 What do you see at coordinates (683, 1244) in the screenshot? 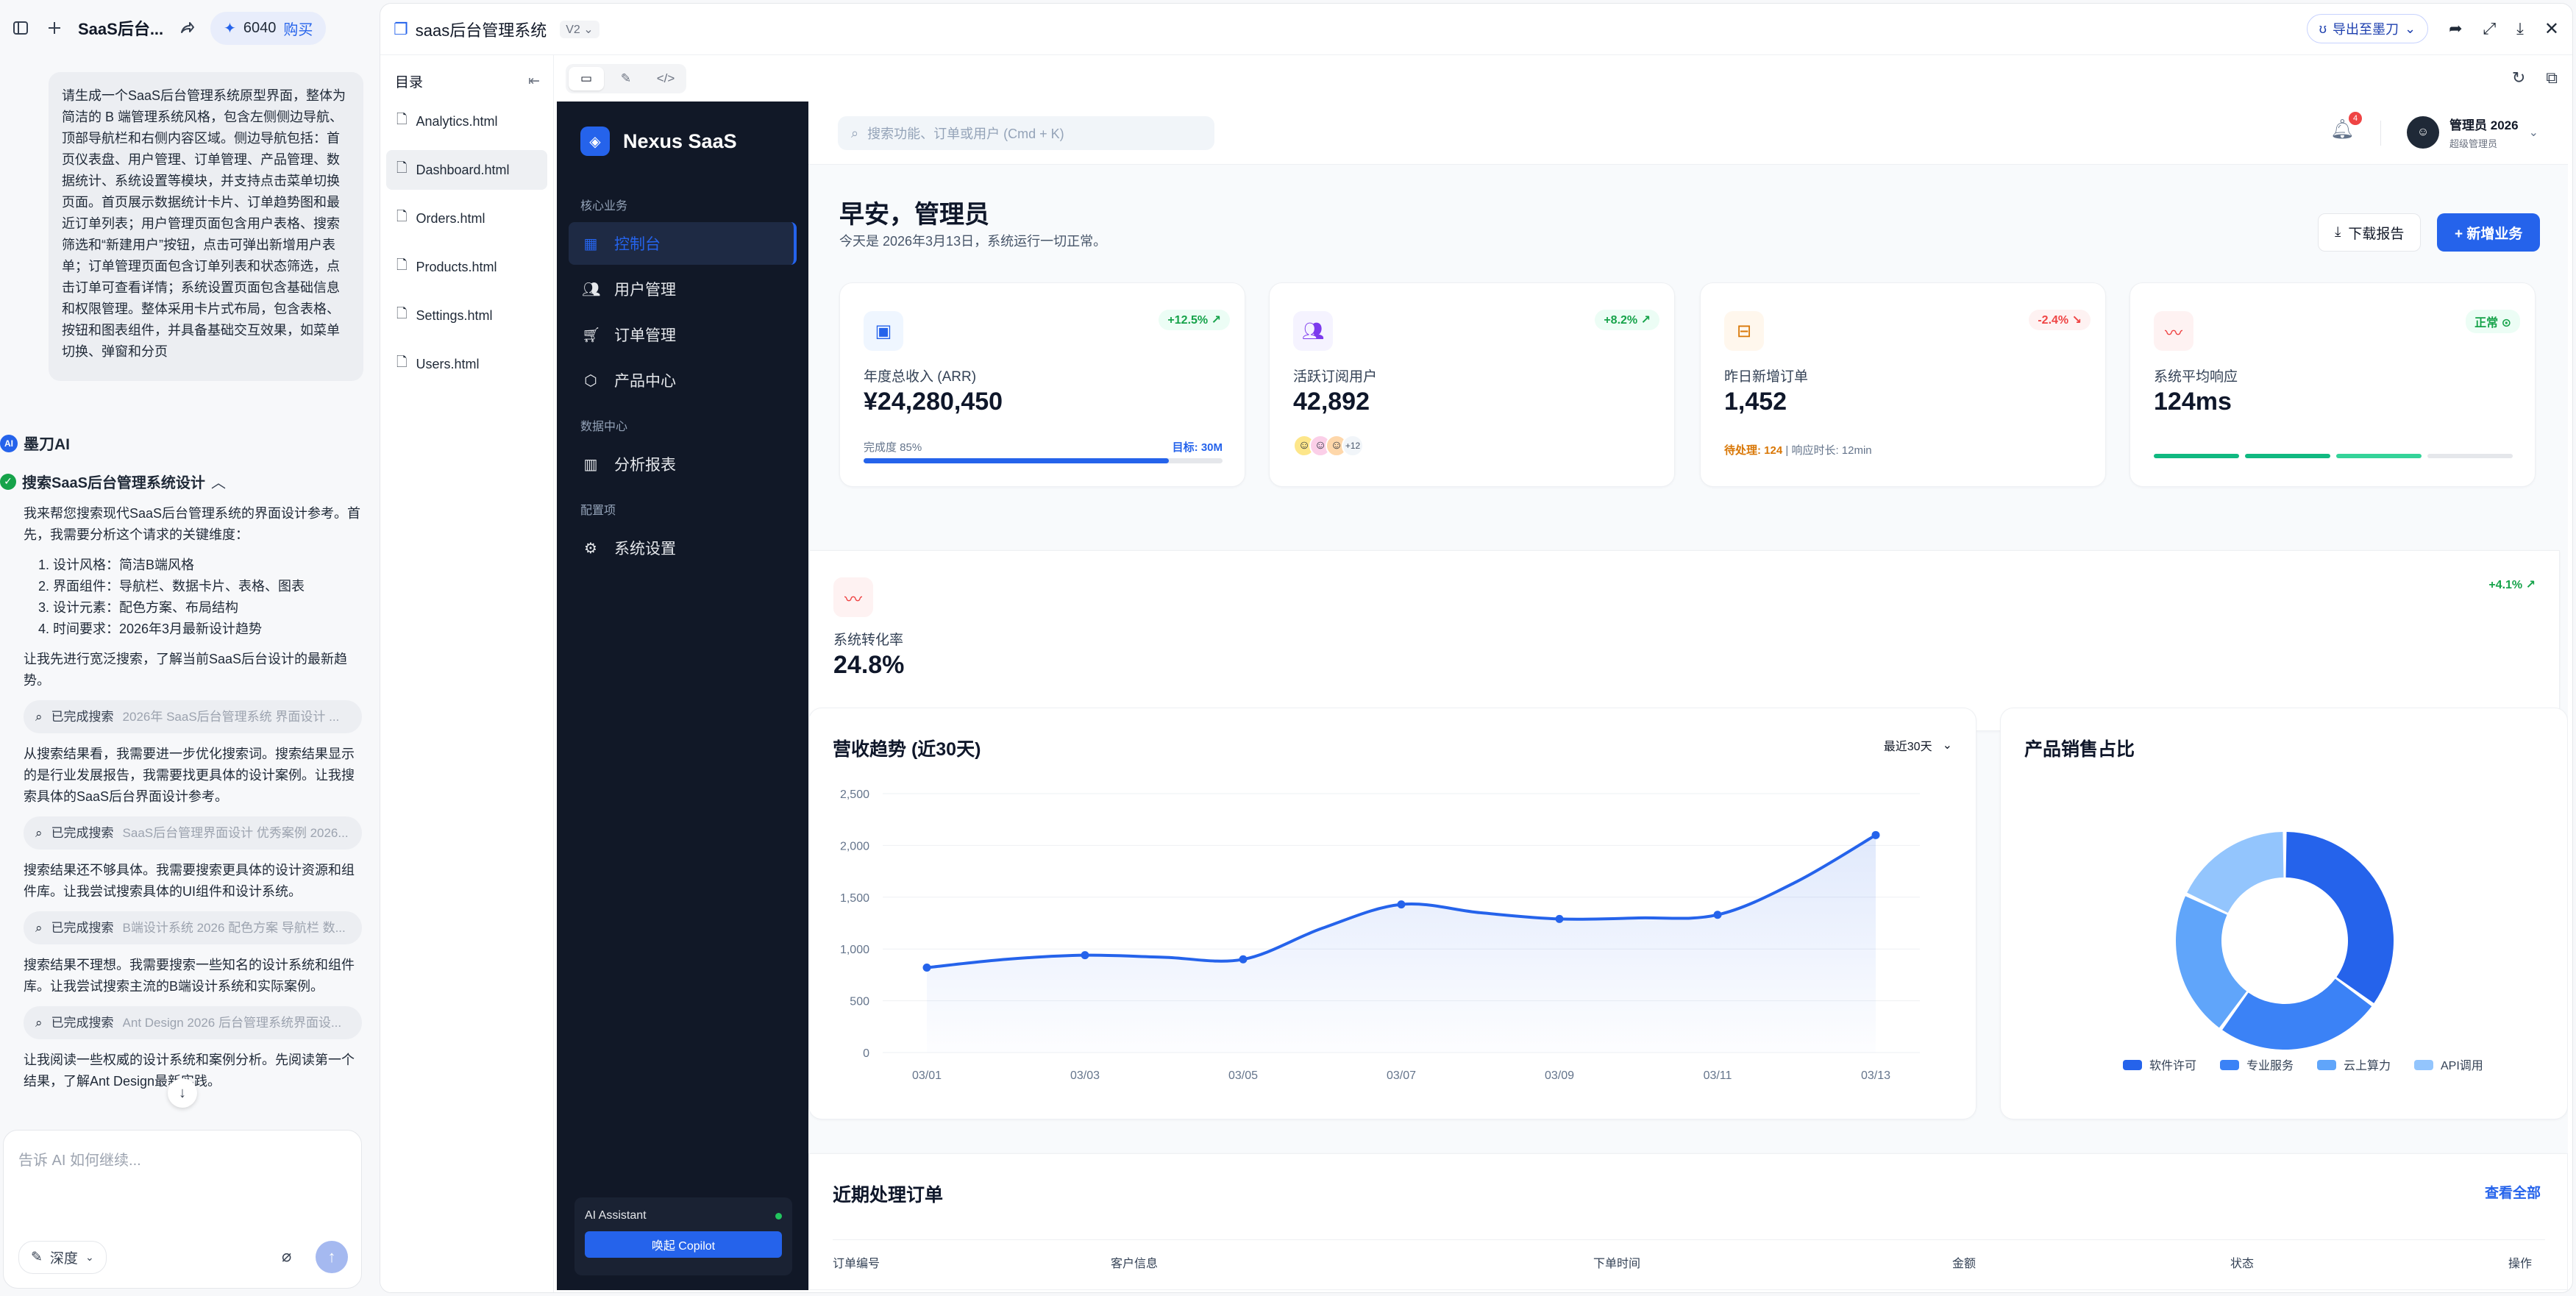
I see `copilot-button: 唤起 Copilot` at bounding box center [683, 1244].